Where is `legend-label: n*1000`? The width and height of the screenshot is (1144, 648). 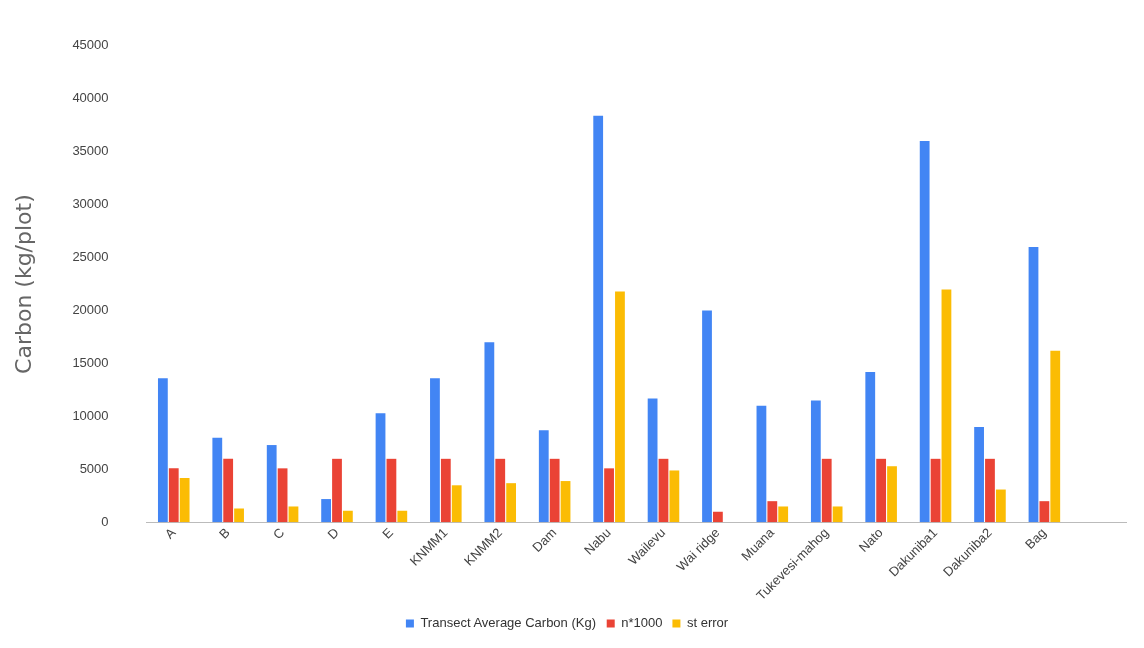 legend-label: n*1000 is located at coordinates (642, 623).